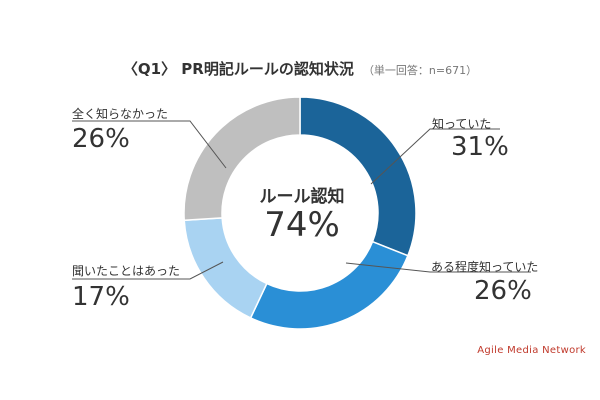 Image resolution: width=600 pixels, height=400 pixels. What do you see at coordinates (503, 291) in the screenshot?
I see `value-aruteido: 26%` at bounding box center [503, 291].